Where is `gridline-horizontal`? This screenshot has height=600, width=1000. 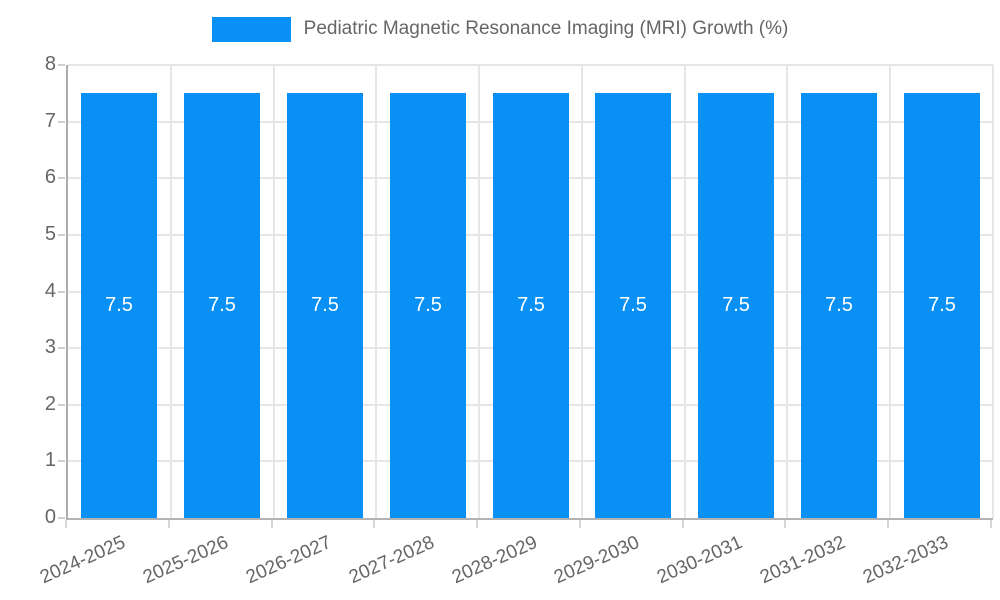 gridline-horizontal is located at coordinates (530, 65).